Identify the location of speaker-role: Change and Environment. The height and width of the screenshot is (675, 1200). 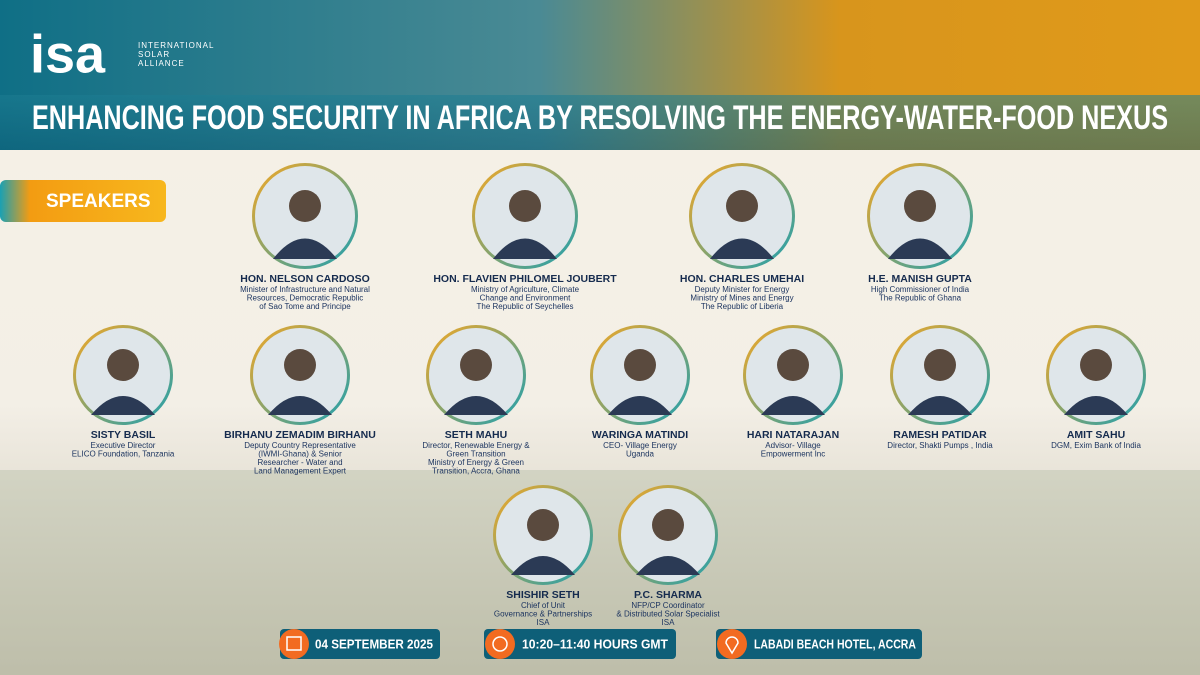
(526, 298).